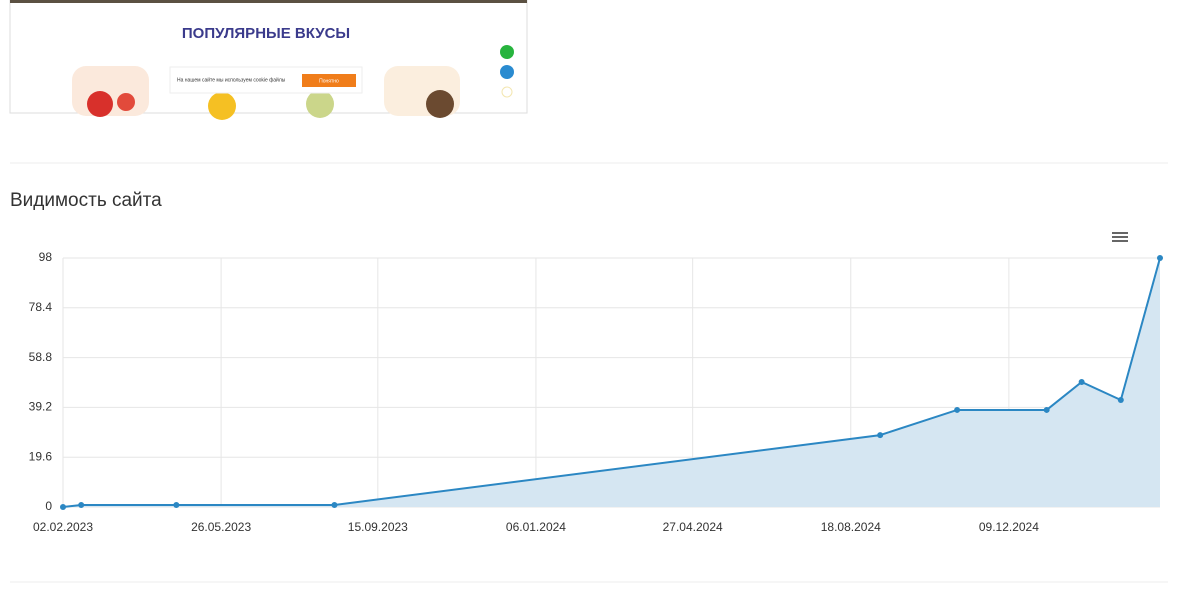  I want to click on x-tick-label: 09.12.2024, so click(1009, 527).